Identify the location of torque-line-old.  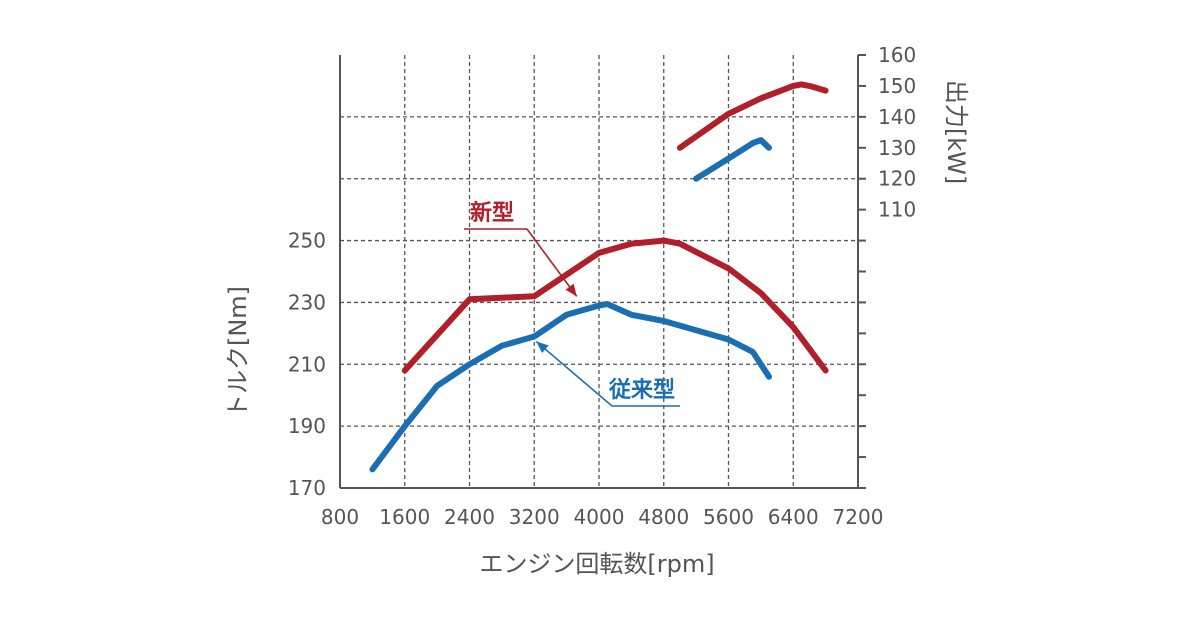
(570, 387).